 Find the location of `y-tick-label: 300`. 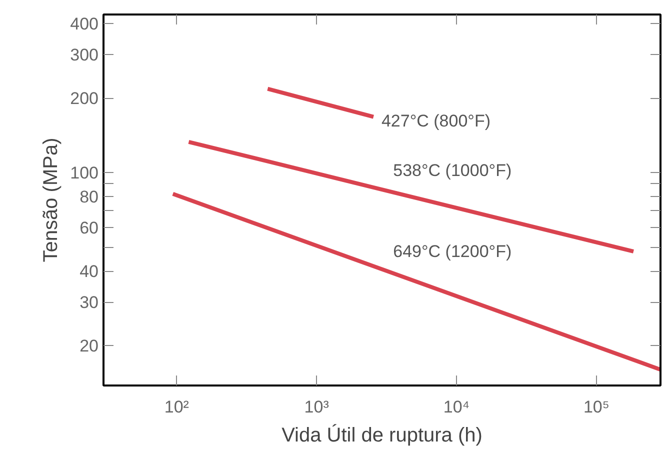

y-tick-label: 300 is located at coordinates (84, 54).